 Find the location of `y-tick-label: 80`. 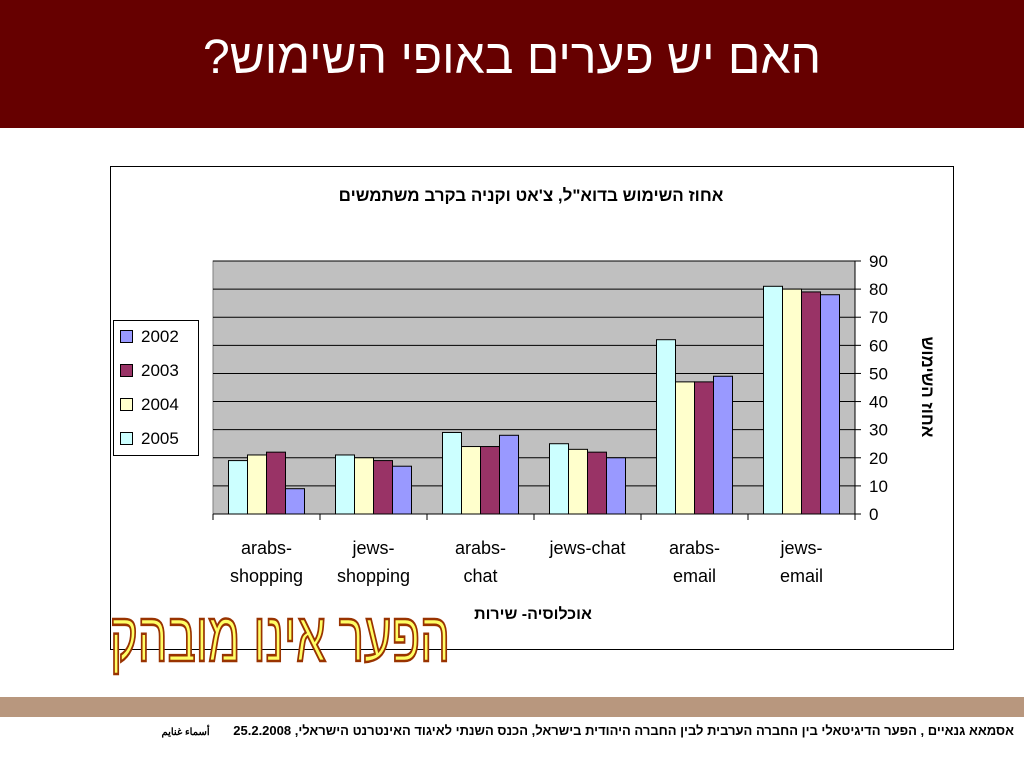

y-tick-label: 80 is located at coordinates (878, 289).